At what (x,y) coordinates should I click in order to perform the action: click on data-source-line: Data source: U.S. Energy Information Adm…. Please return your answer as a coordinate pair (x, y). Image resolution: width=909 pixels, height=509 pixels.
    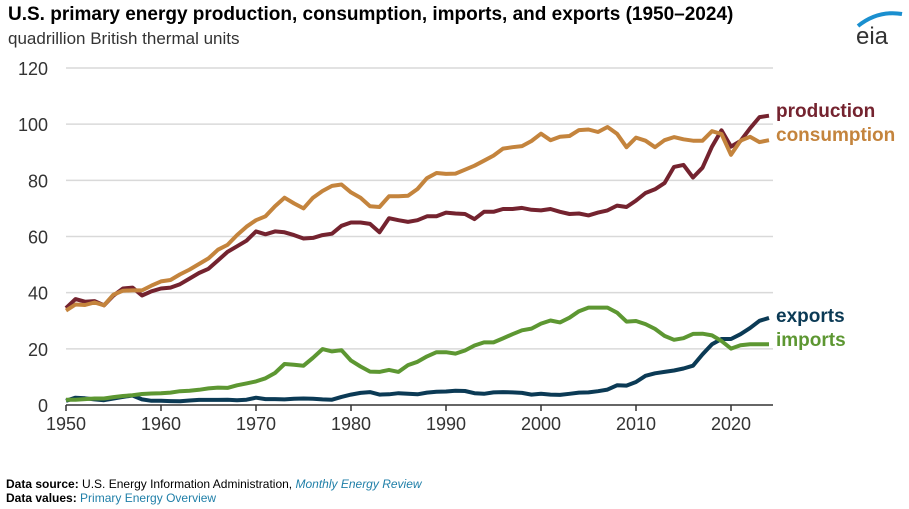
    Looking at the image, I should click on (214, 484).